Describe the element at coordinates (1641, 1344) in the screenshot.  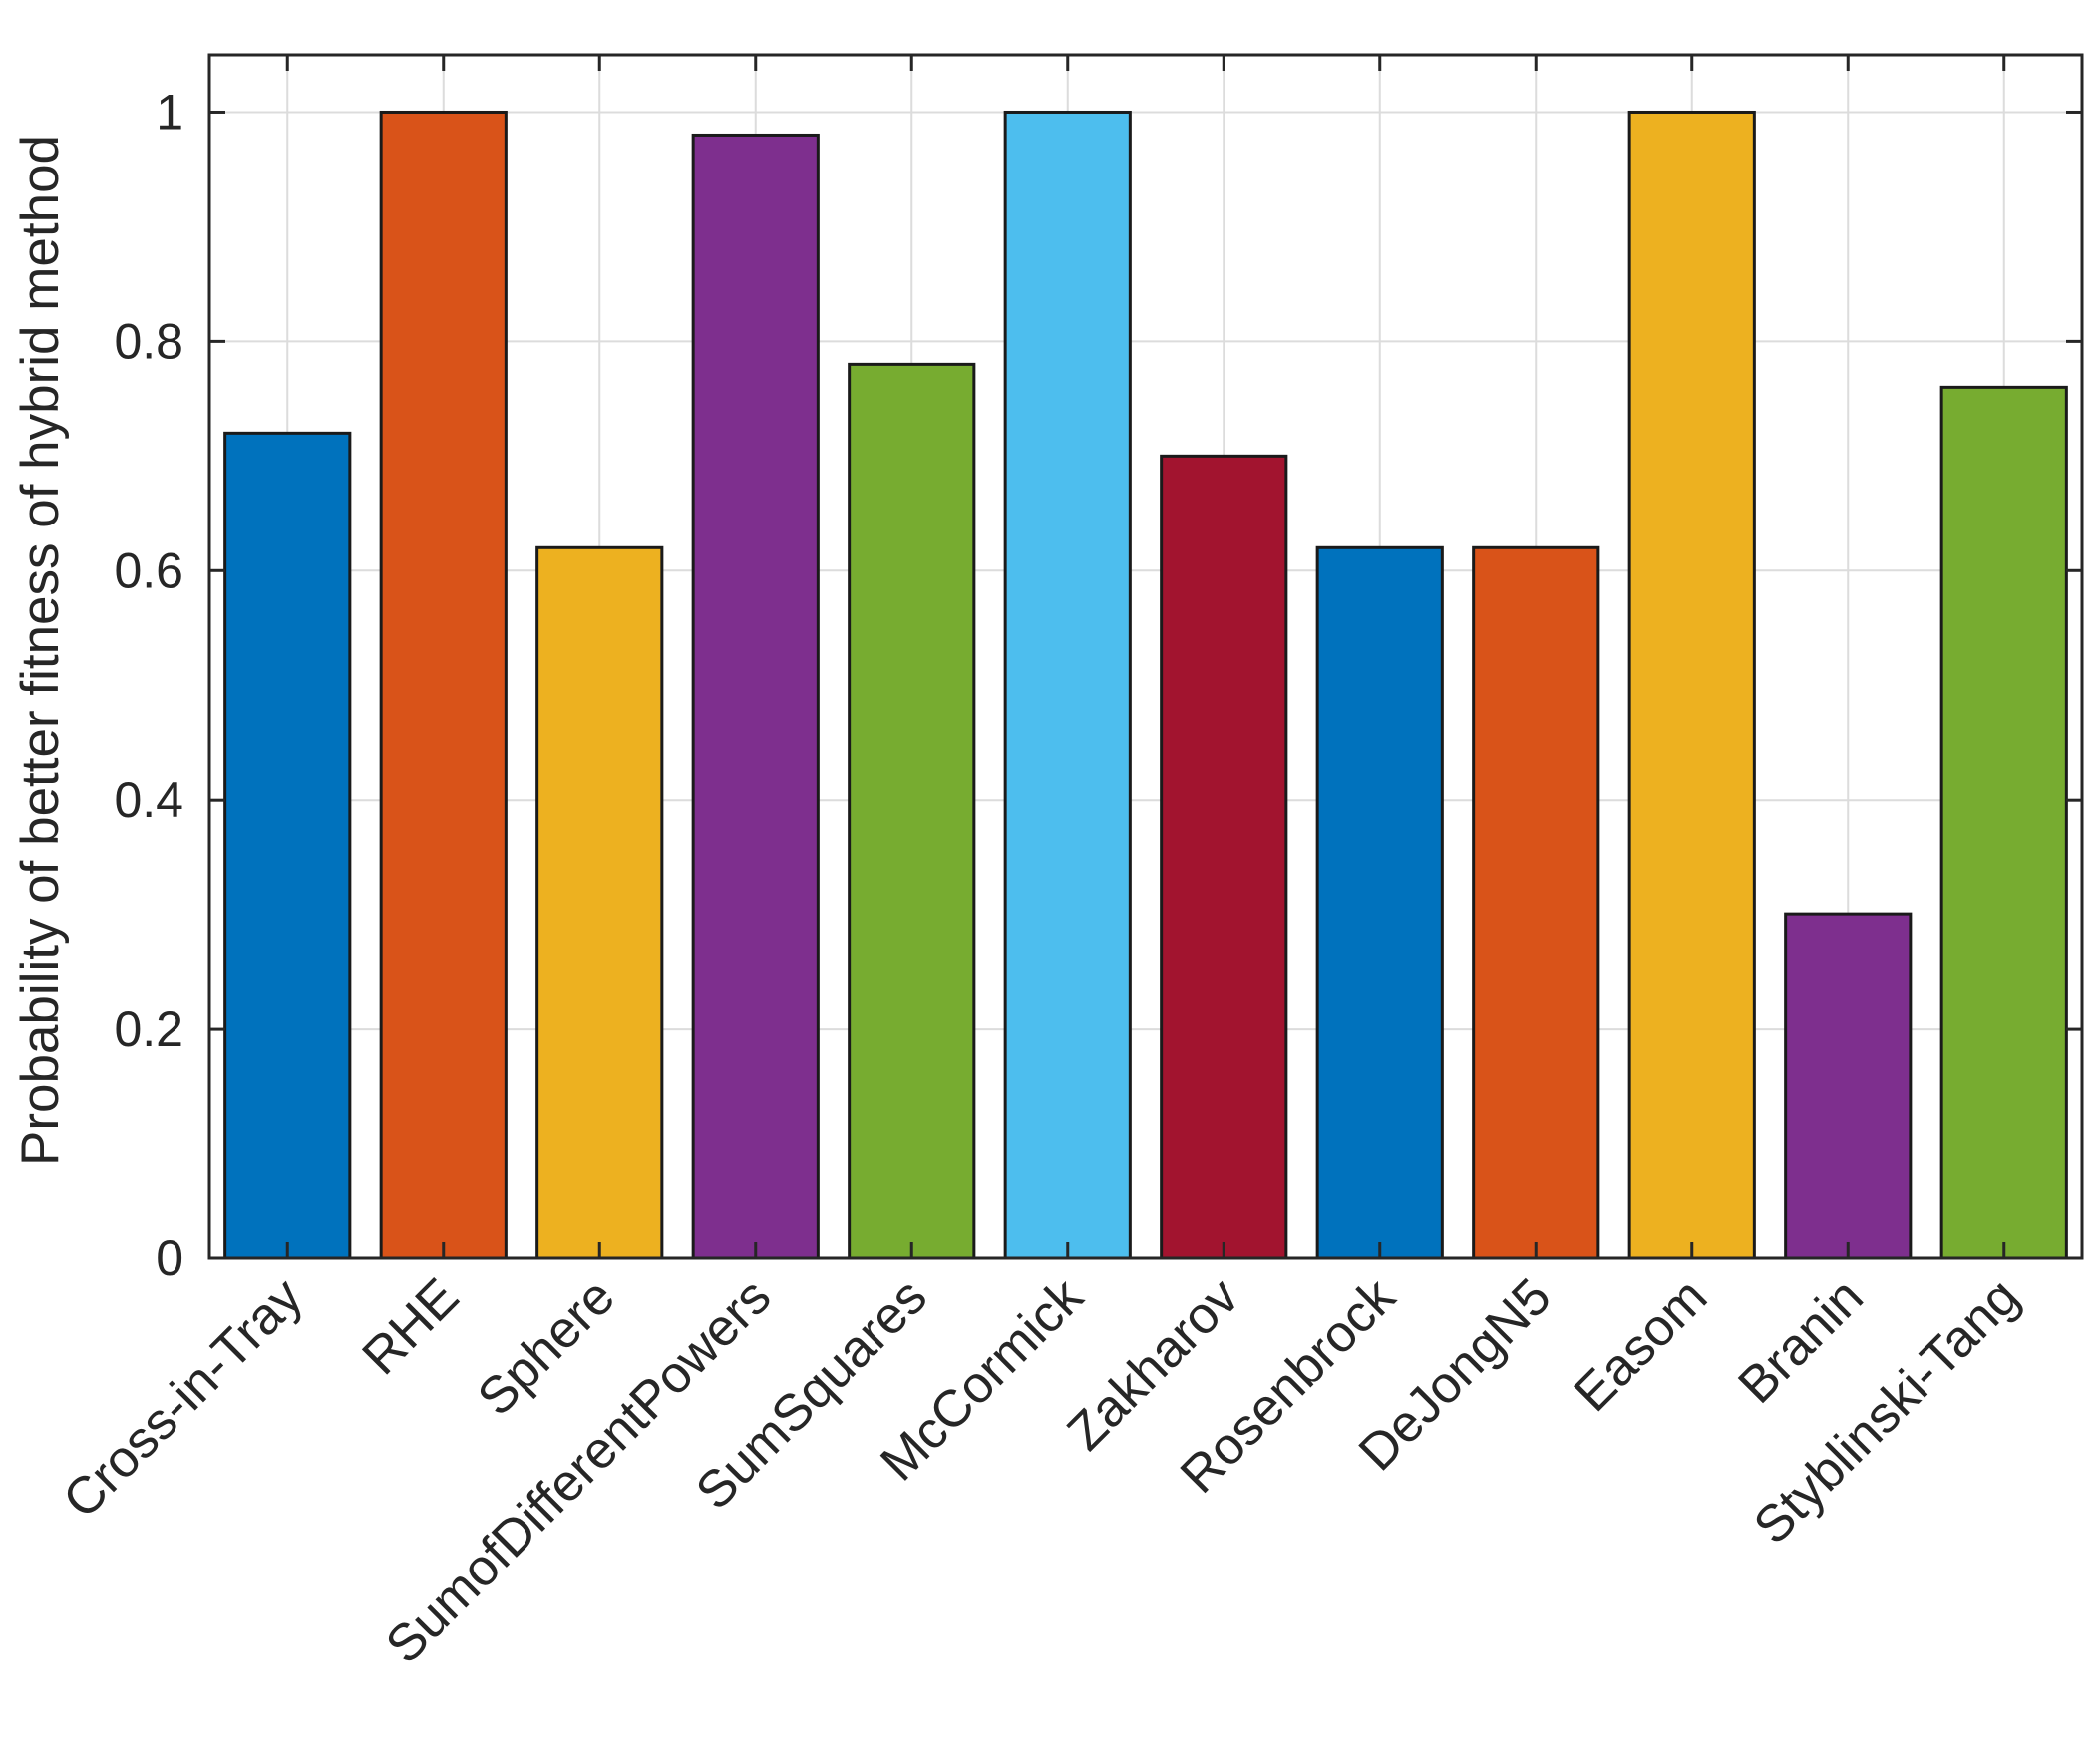
I see `x-tick-label: Easom` at that location.